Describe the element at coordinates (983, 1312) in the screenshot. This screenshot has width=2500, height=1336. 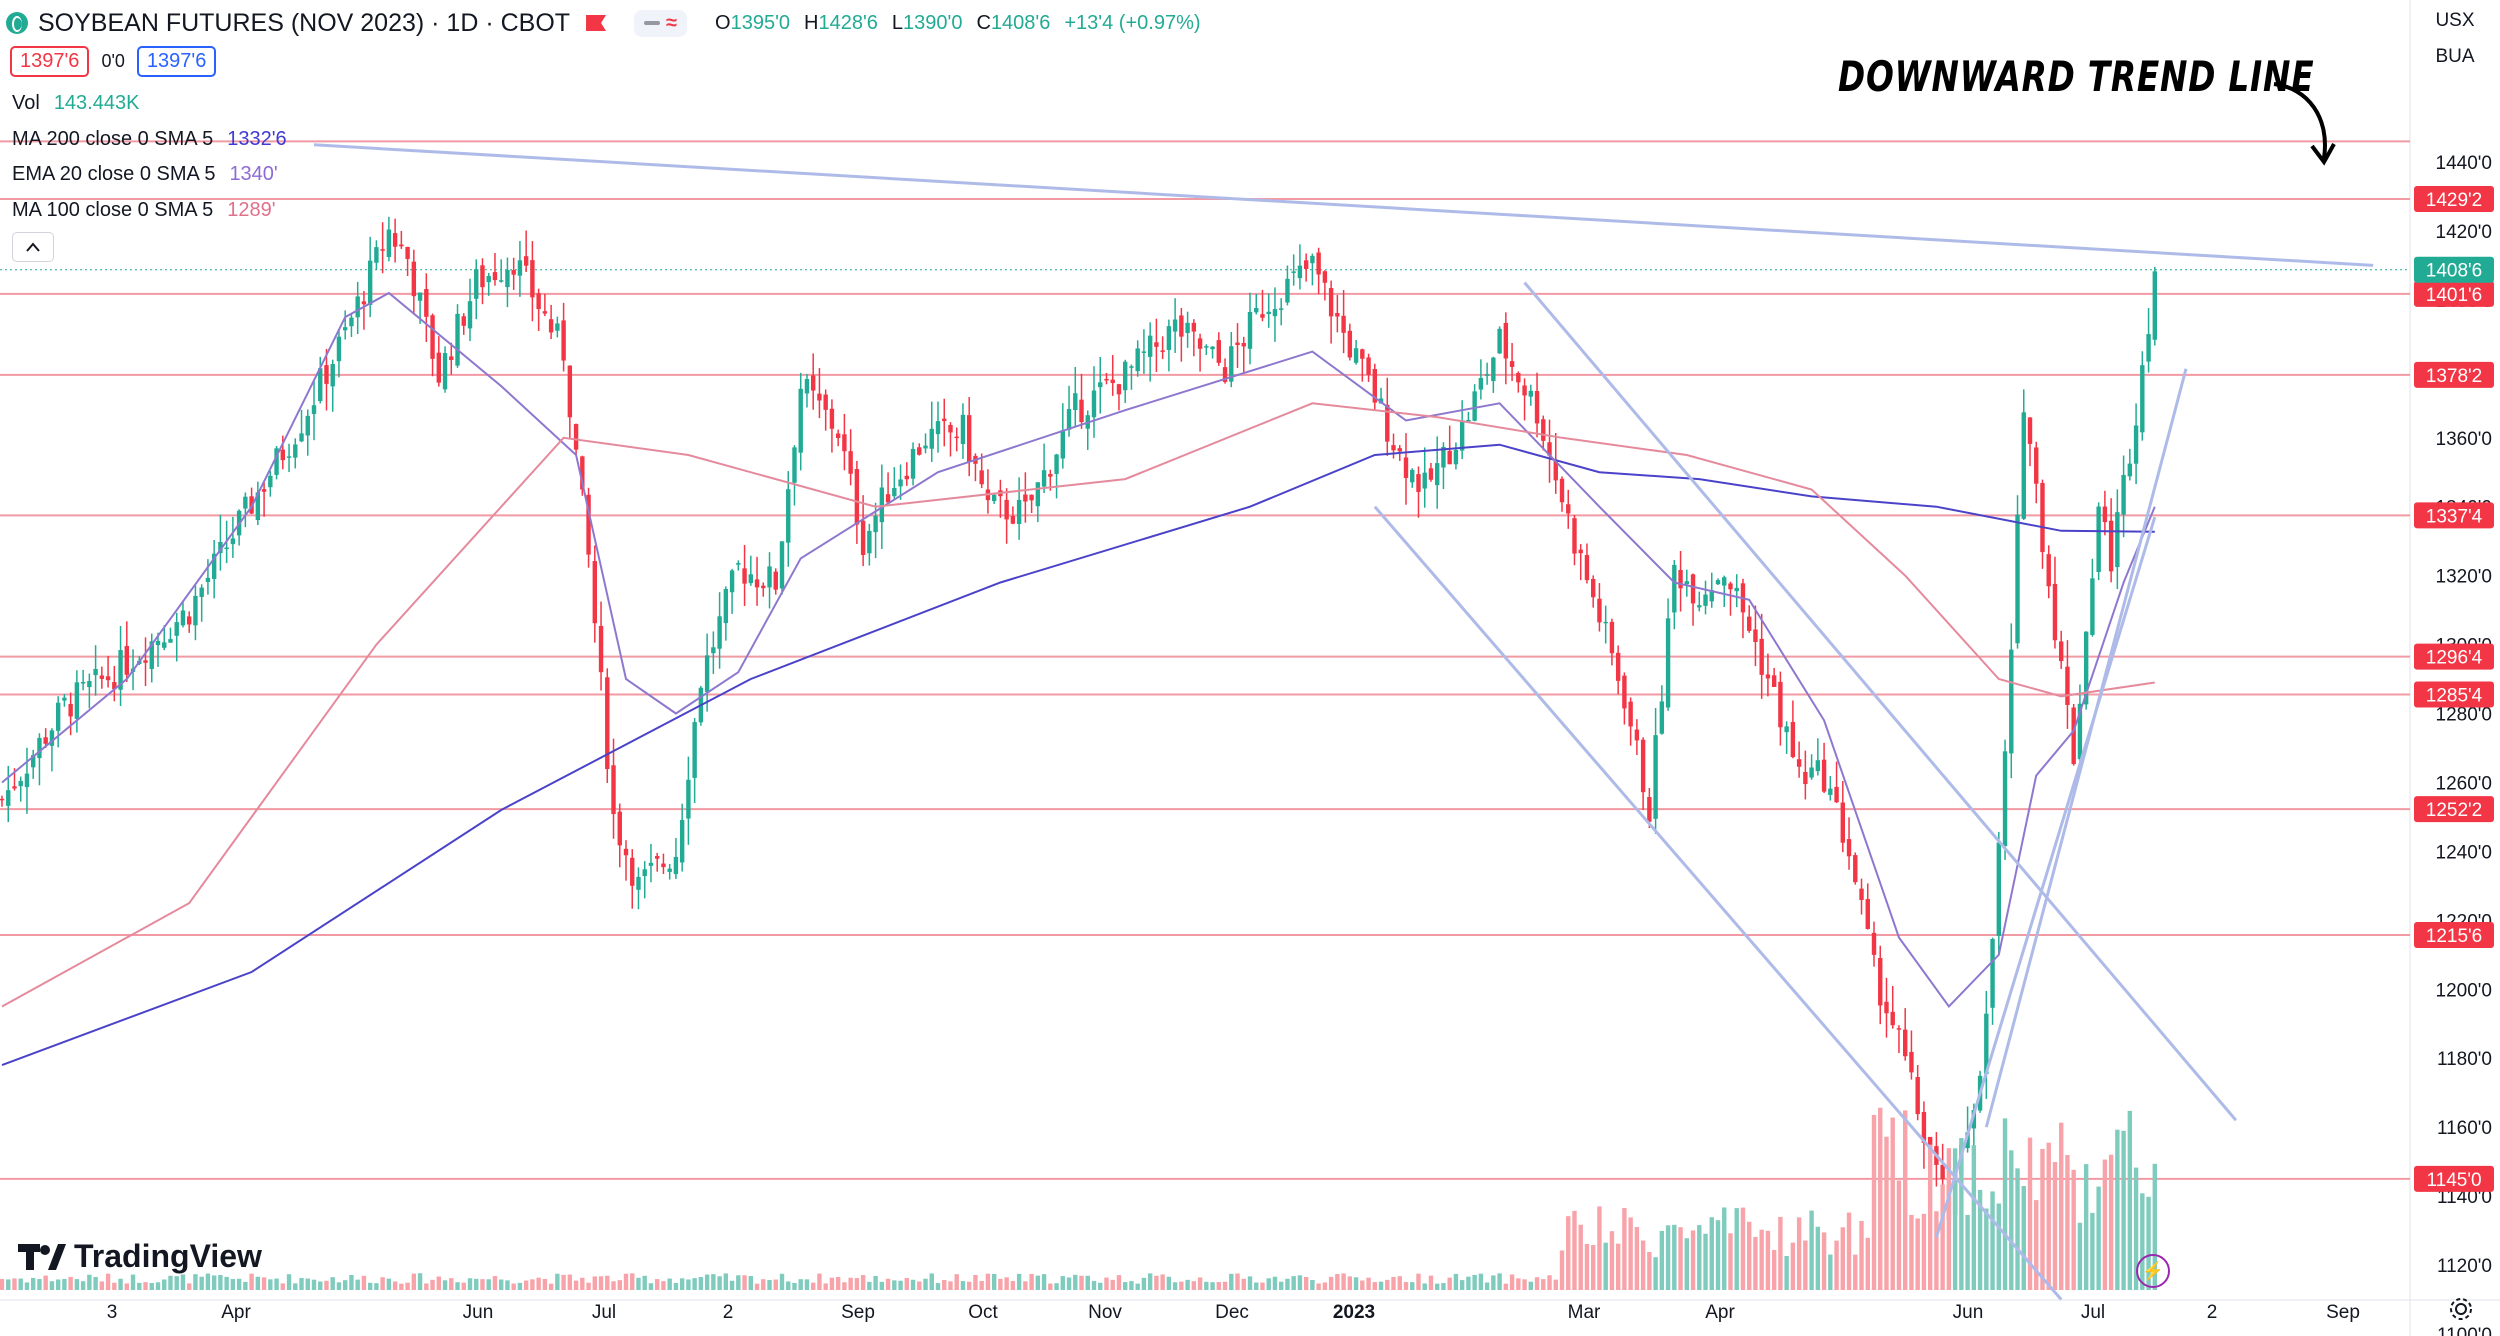
I see `time-tick-label: Oct` at that location.